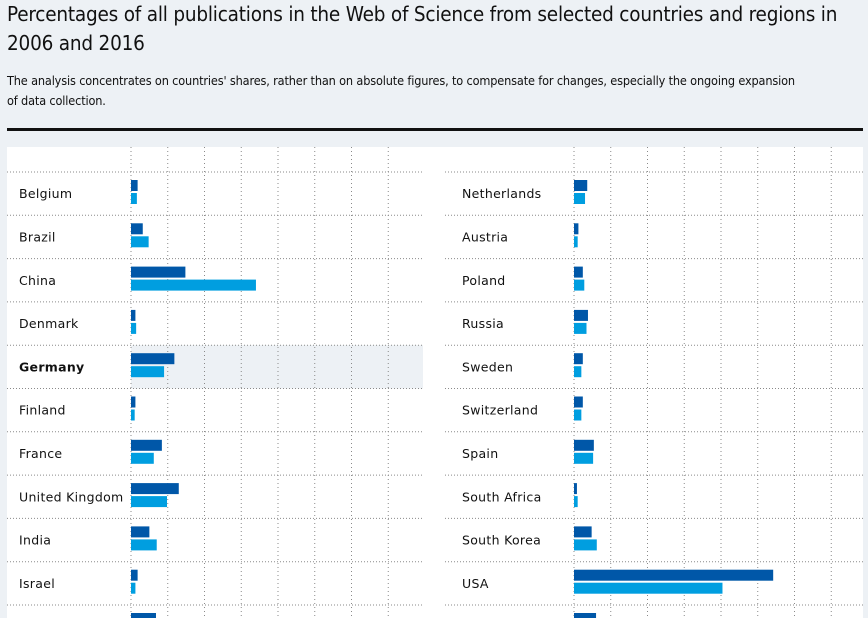  What do you see at coordinates (485, 236) in the screenshot?
I see `category-label-austria: Austria` at bounding box center [485, 236].